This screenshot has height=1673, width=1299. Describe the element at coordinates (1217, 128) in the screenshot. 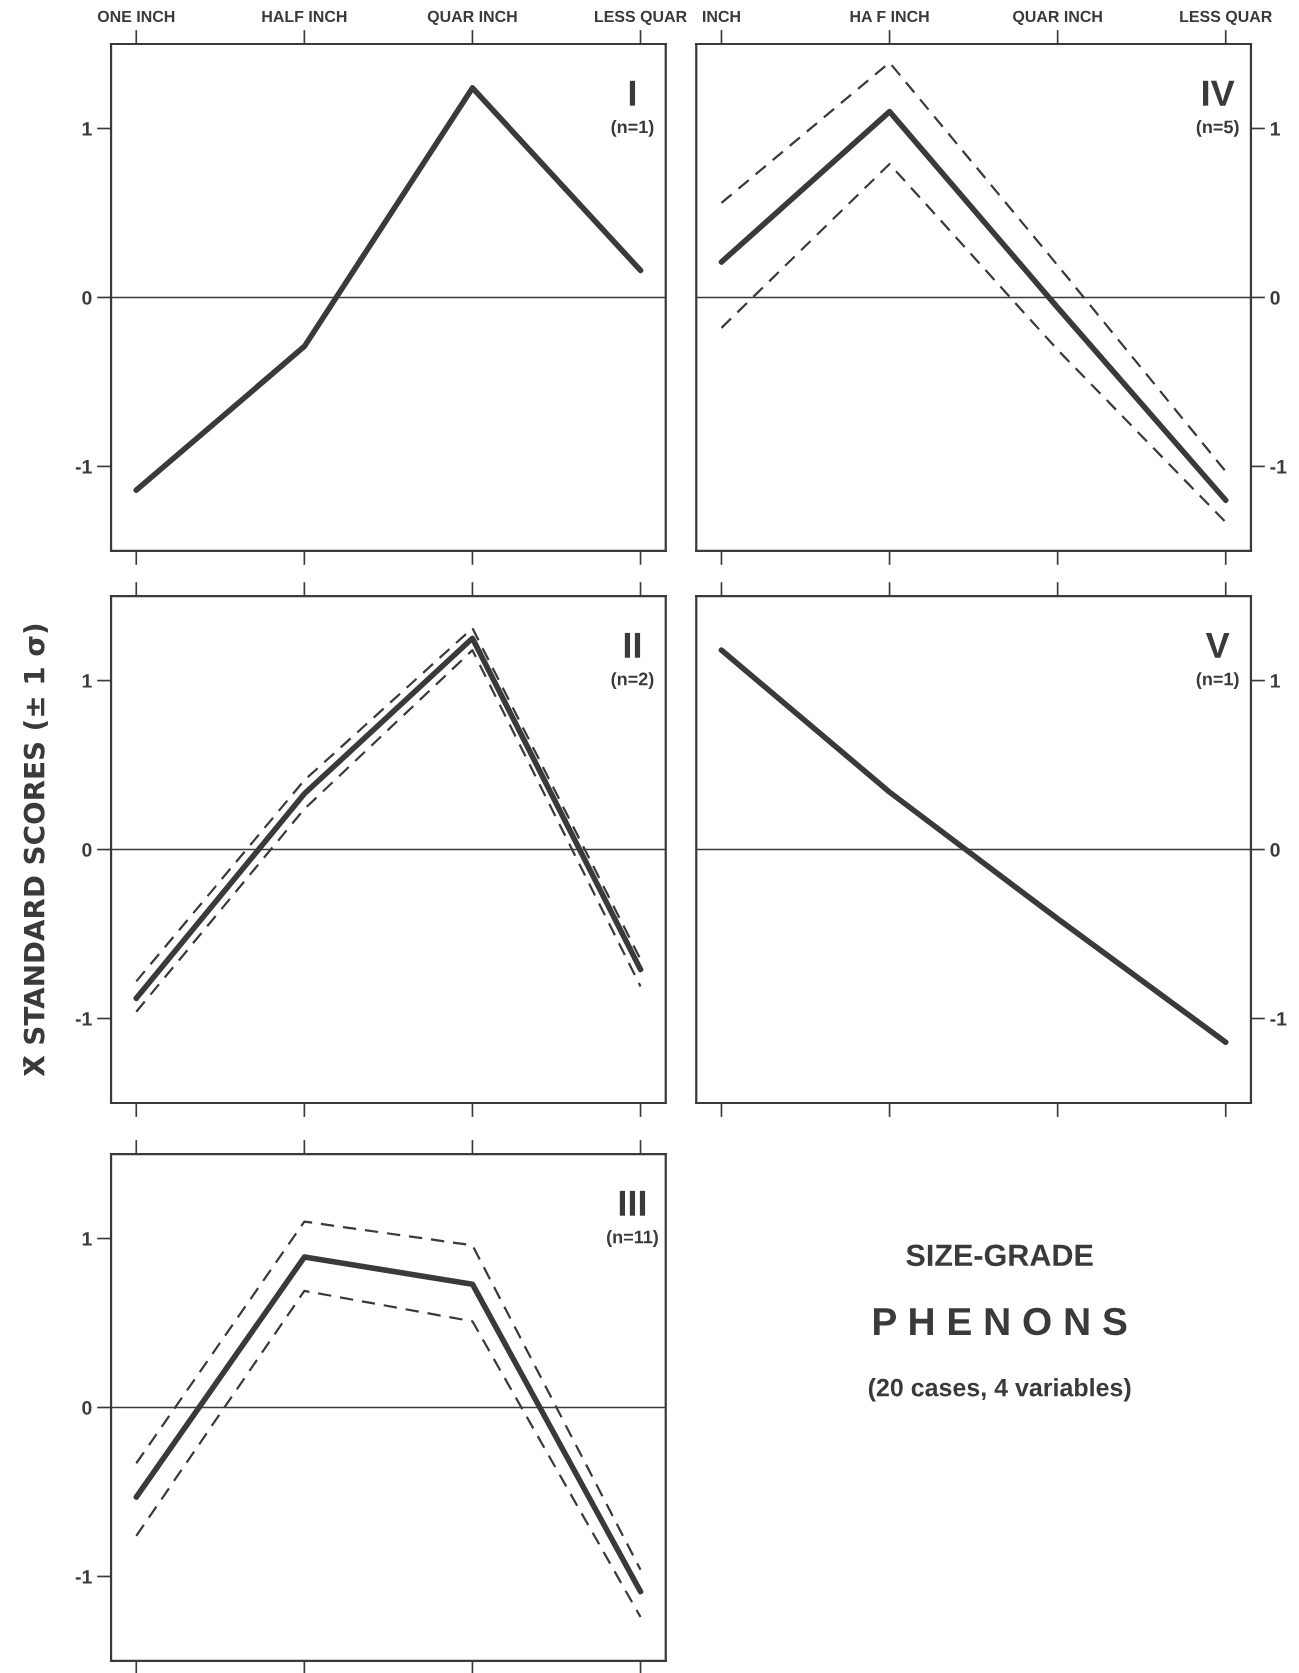

I see `annotation: (n=5)` at that location.